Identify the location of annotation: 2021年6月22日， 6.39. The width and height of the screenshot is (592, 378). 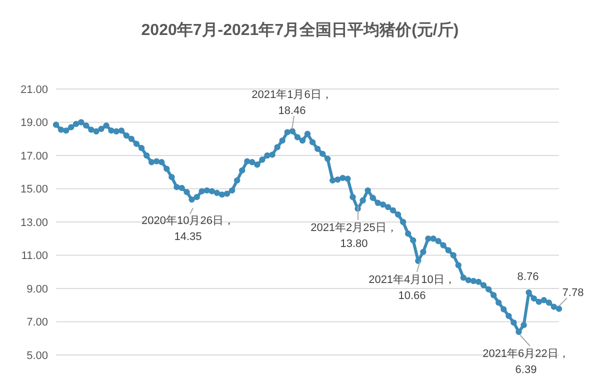
(526, 362).